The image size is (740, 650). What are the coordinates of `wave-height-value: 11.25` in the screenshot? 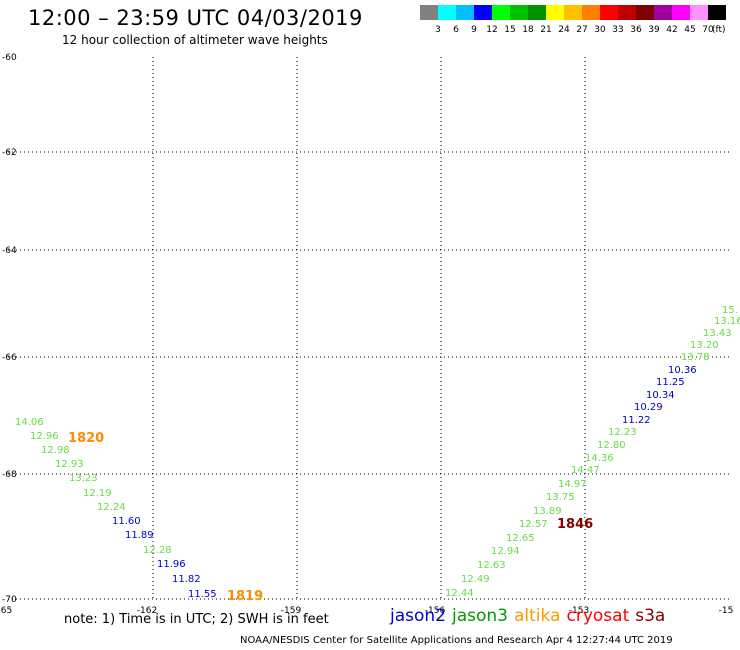 It's located at (670, 382).